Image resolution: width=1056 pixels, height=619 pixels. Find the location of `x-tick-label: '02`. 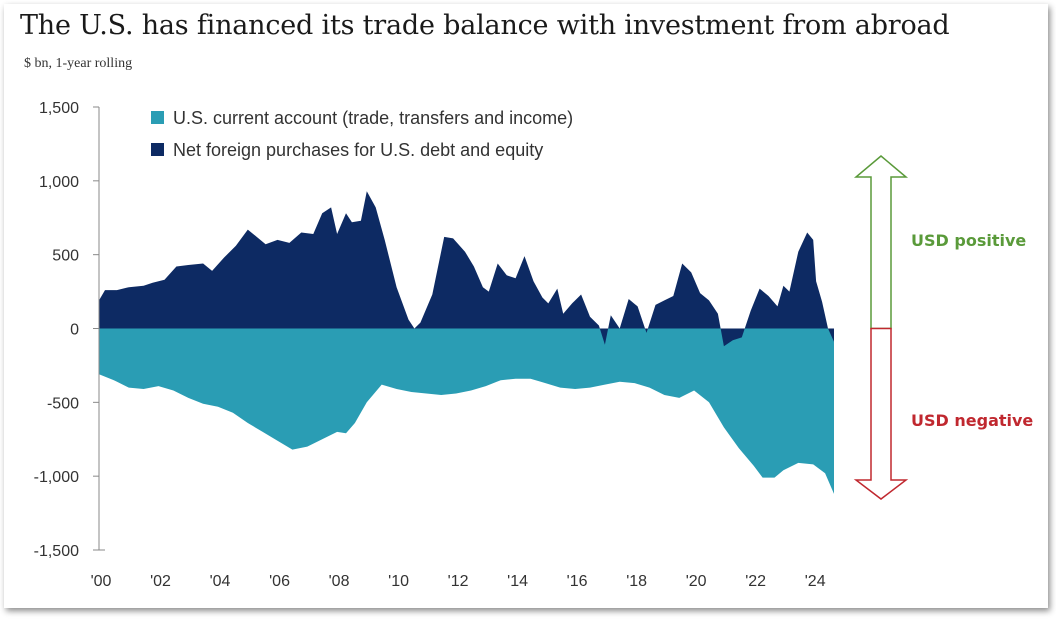

x-tick-label: '02 is located at coordinates (160, 581).